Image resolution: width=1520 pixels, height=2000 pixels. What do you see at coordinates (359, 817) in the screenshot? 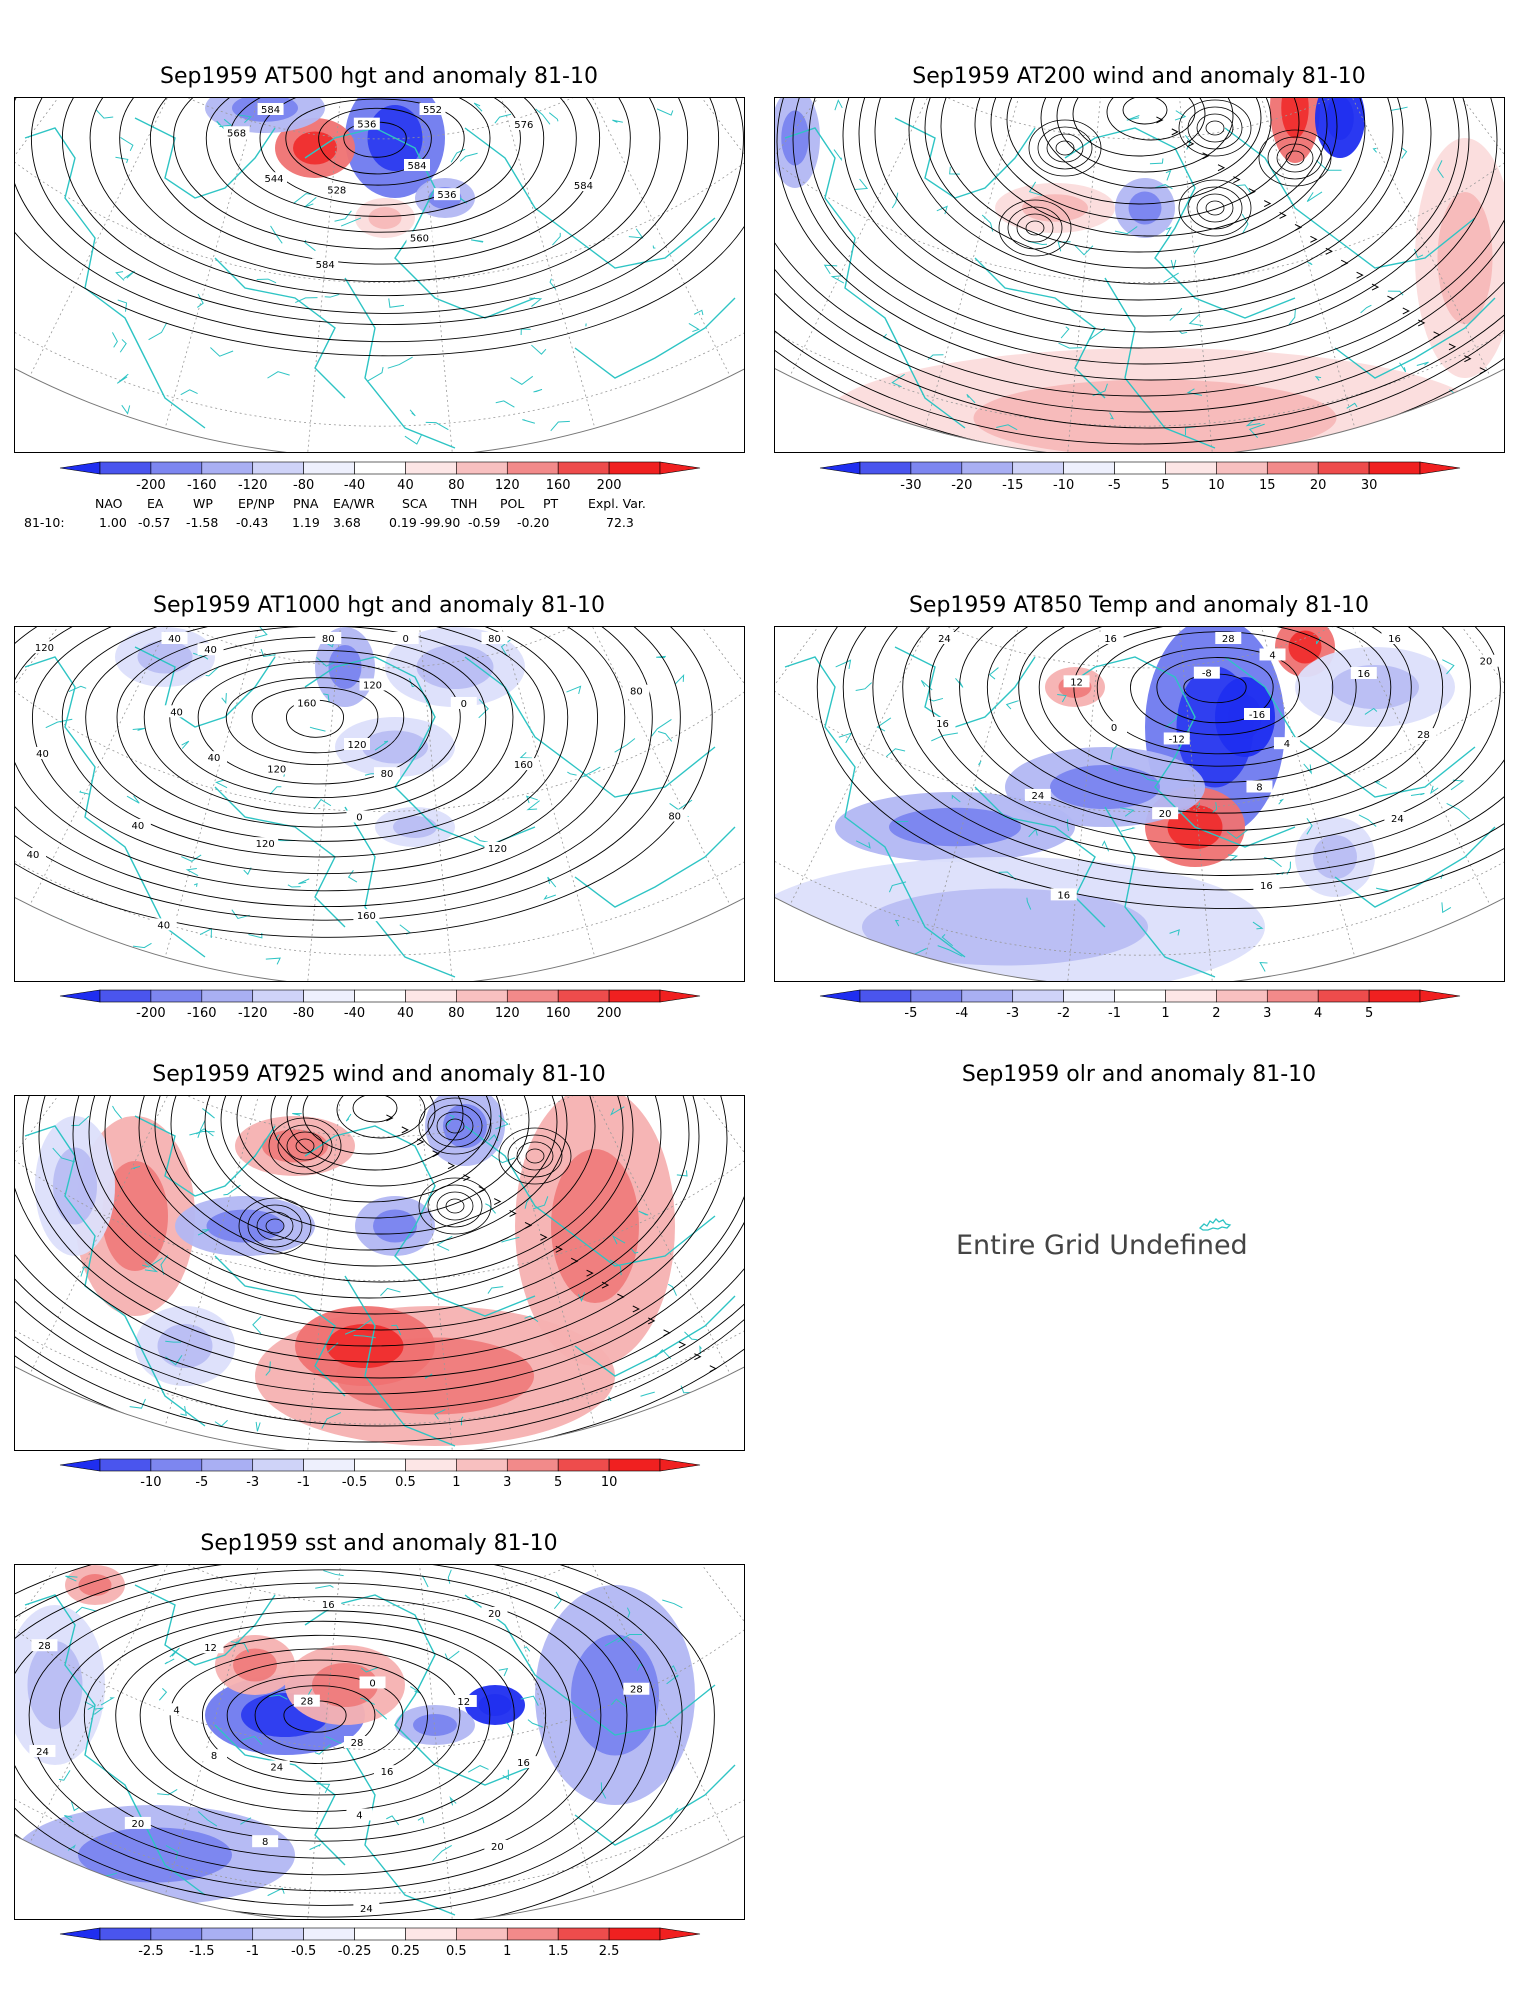
I see `contour-label: 0` at bounding box center [359, 817].